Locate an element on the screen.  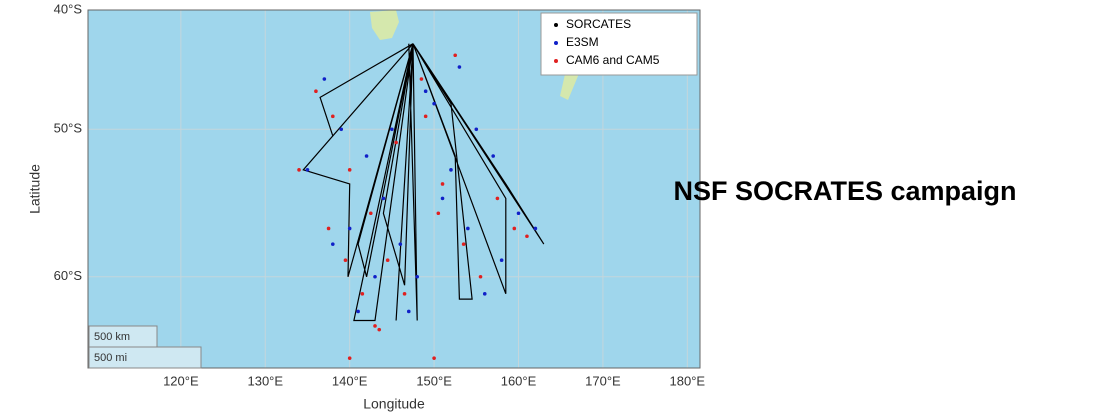
scale-bar-mi is located at coordinates (145, 357).